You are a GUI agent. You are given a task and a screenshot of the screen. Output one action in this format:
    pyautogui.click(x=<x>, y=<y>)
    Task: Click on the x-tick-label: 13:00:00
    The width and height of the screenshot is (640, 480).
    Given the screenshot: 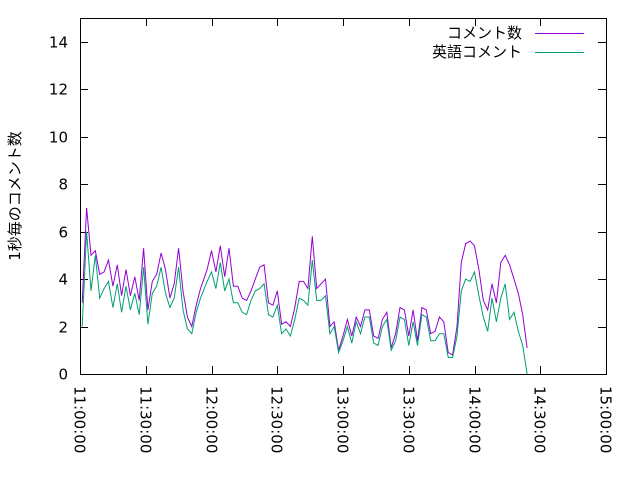 What is the action you would take?
    pyautogui.click(x=343, y=419)
    